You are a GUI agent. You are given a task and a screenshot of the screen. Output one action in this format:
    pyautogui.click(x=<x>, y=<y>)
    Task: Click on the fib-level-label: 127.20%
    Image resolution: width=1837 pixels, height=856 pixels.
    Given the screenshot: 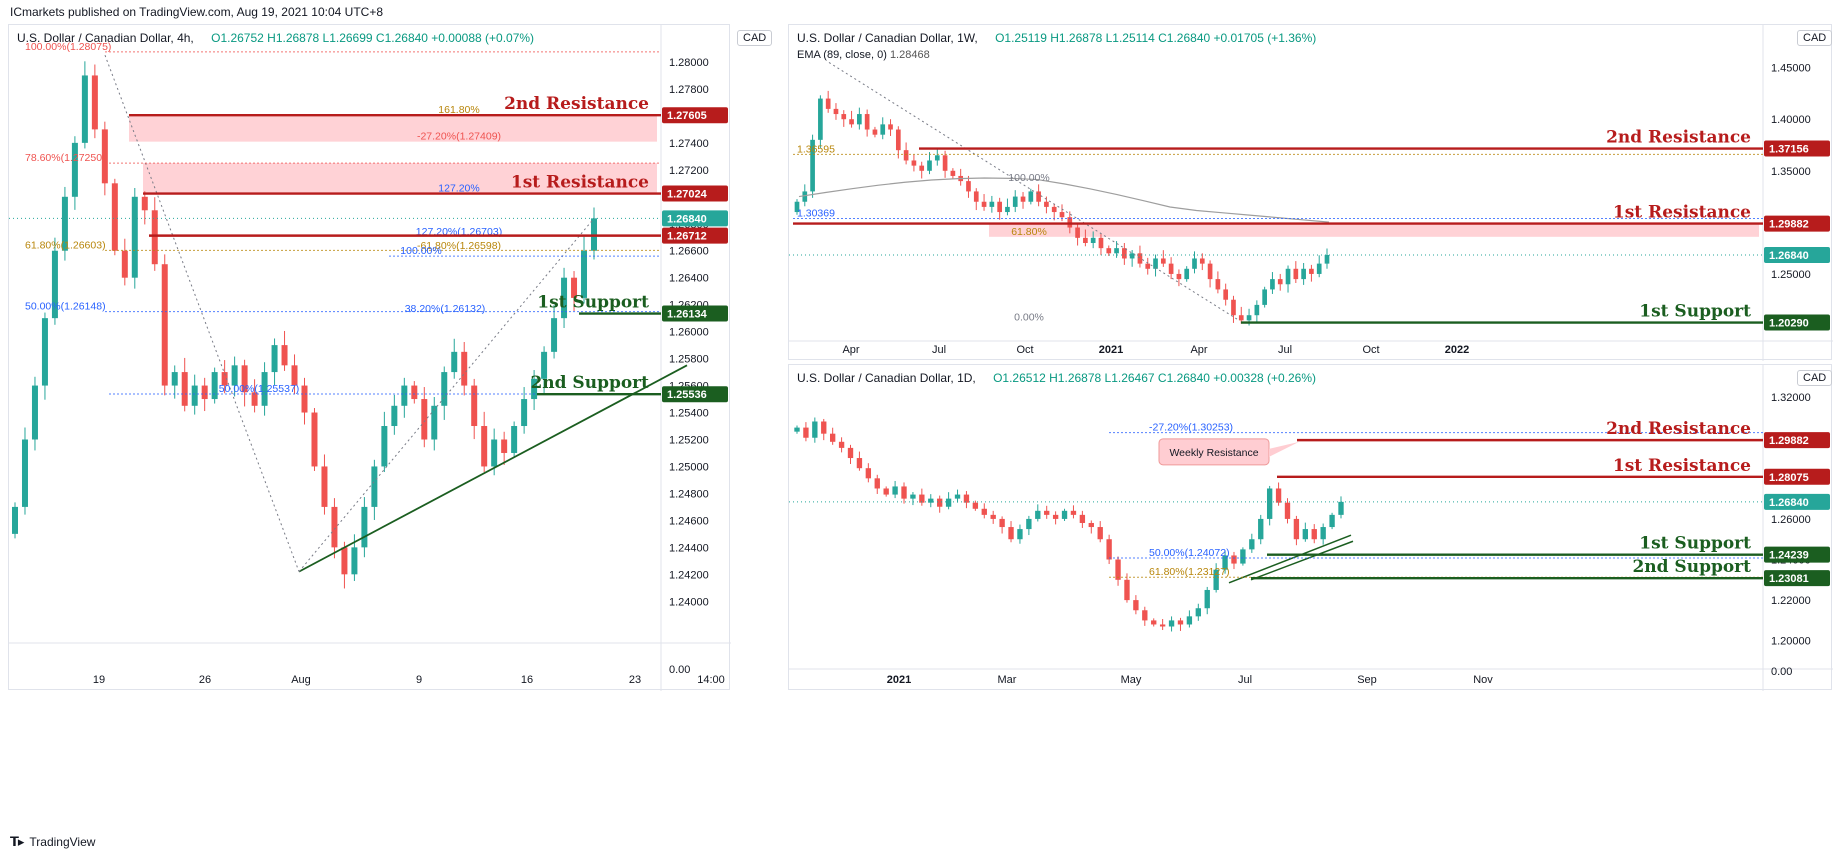 What is the action you would take?
    pyautogui.click(x=458, y=189)
    